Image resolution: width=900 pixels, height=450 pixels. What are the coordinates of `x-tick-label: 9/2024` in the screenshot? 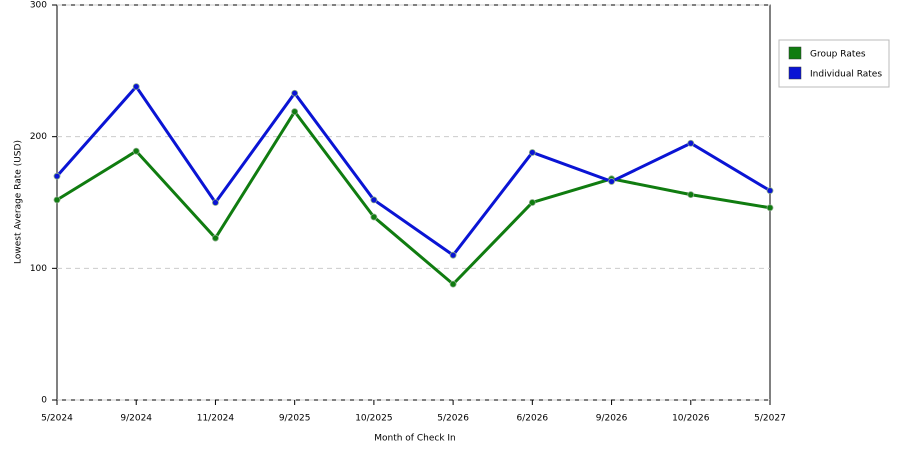 It's located at (136, 419).